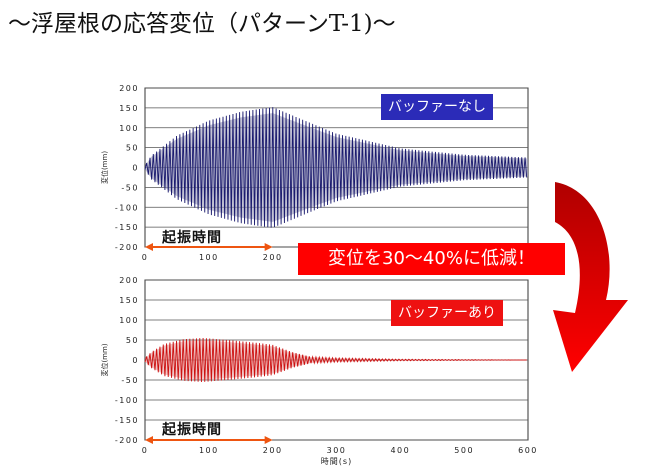 The height and width of the screenshot is (475, 650). I want to click on response-displacement-series, so click(335, 360).